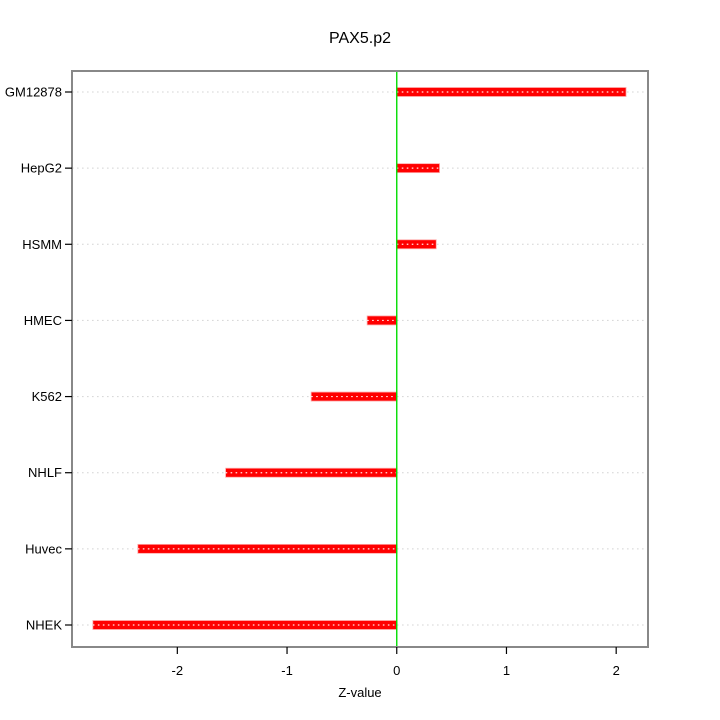  I want to click on y-tick-label: GM12878, so click(33, 92).